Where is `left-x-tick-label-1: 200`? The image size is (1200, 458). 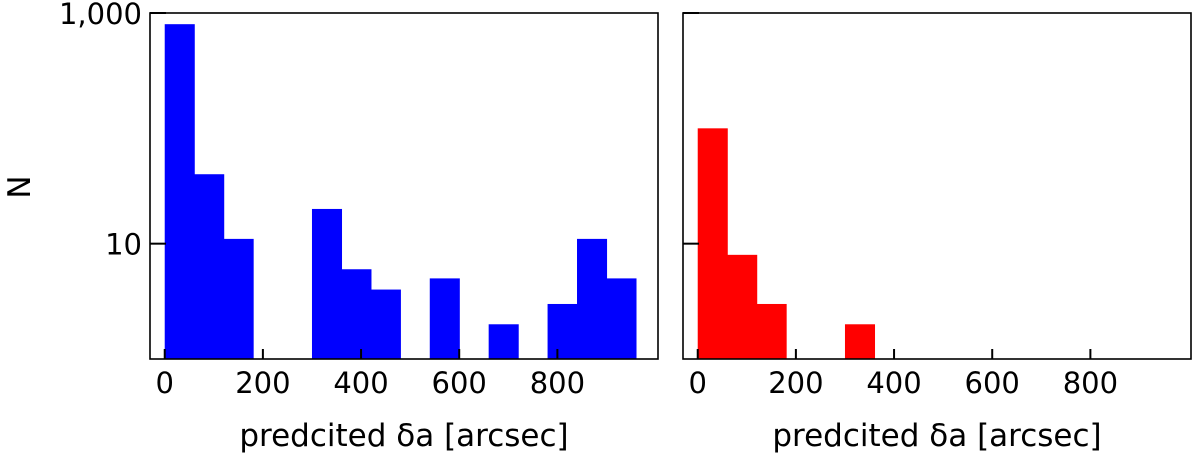 left-x-tick-label-1: 200 is located at coordinates (262, 383).